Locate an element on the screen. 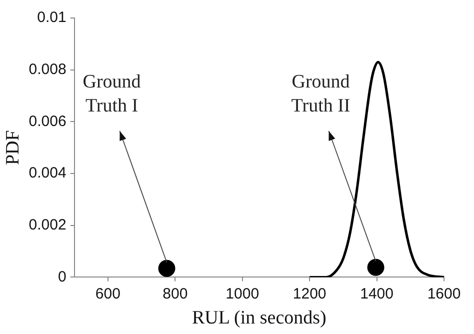 The image size is (474, 334). x-tick-label: 800 is located at coordinates (175, 293).